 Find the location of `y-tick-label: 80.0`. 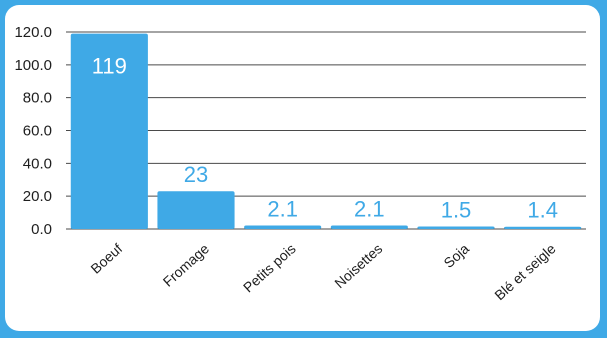

y-tick-label: 80.0 is located at coordinates (37, 98).